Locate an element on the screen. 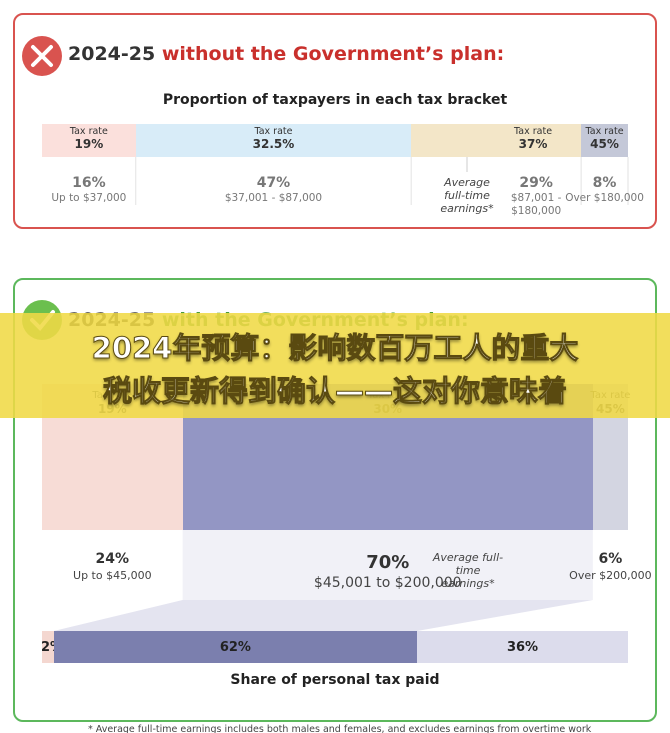 The height and width of the screenshot is (733, 670). bracket-range: $37,001 - $87,000 is located at coordinates (273, 198).